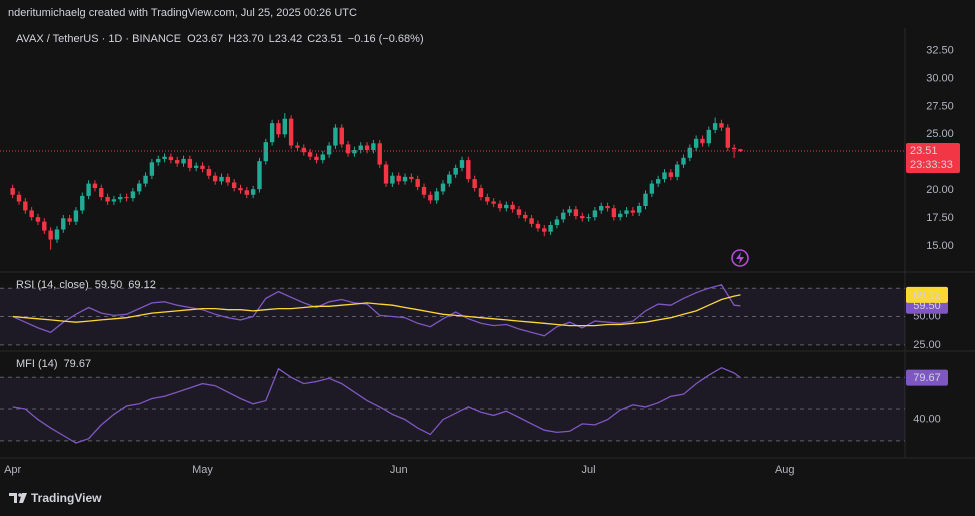  What do you see at coordinates (589, 470) in the screenshot?
I see `x-tick-label: Jul` at bounding box center [589, 470].